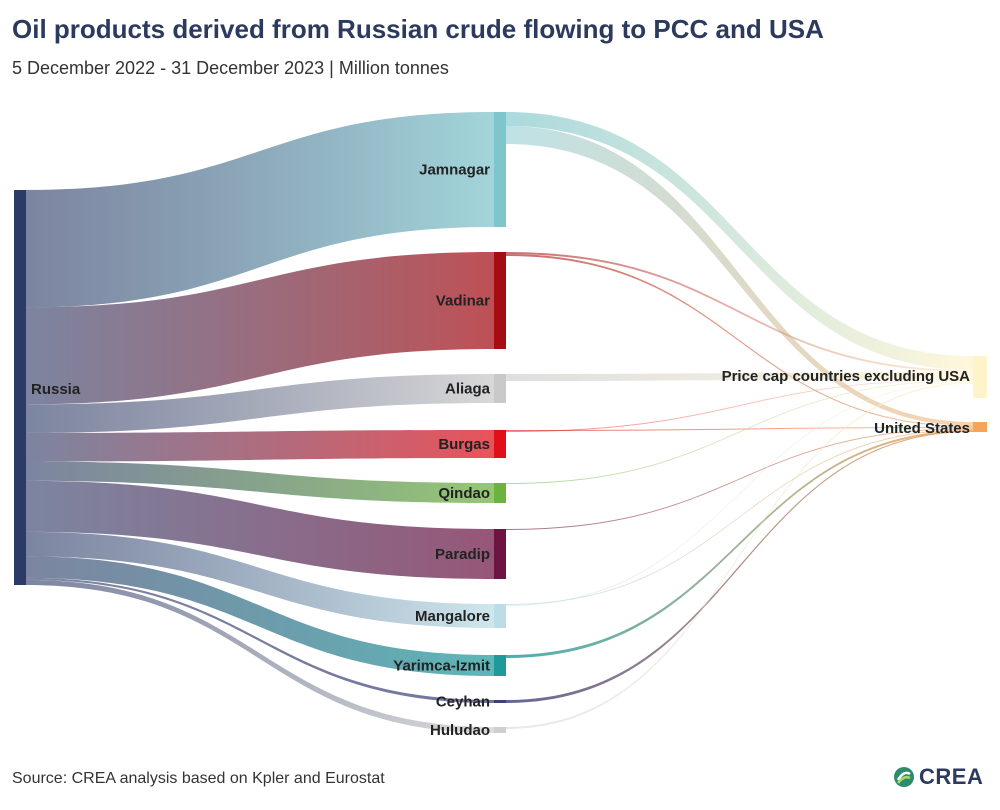  Describe the element at coordinates (500, 616) in the screenshot. I see `node-mangalore` at that location.